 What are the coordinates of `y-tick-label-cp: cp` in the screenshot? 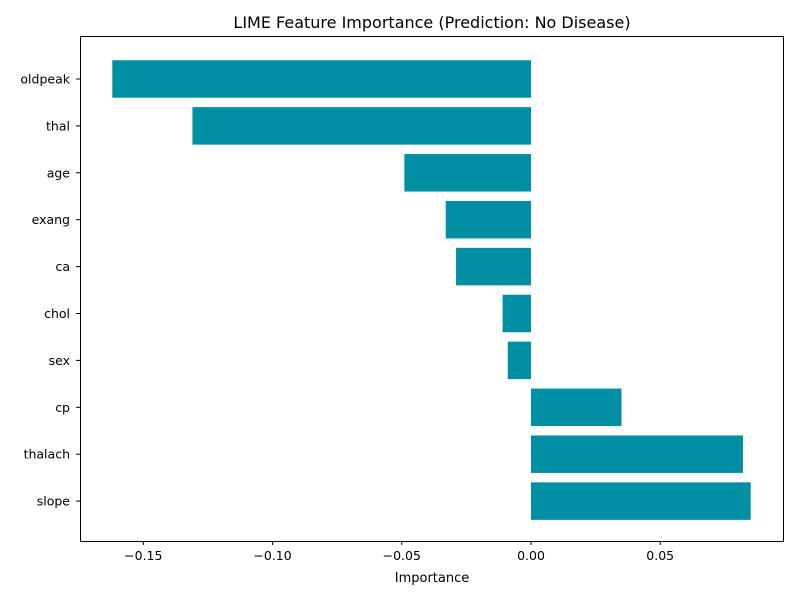 It's located at (62, 407).